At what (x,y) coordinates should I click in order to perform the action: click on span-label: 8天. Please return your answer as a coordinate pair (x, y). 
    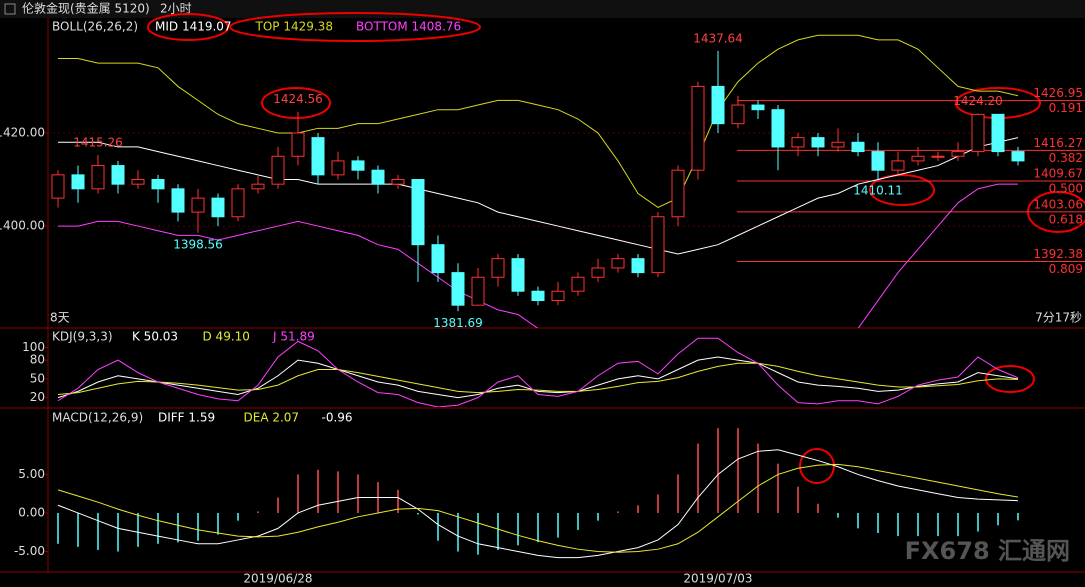
    Looking at the image, I should click on (60, 318).